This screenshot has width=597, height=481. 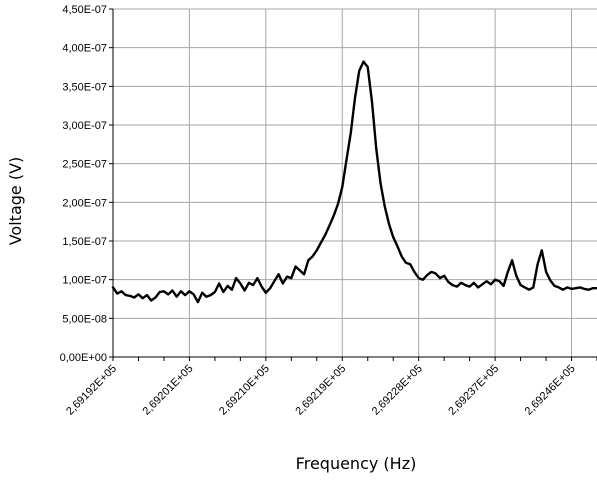 I want to click on y-tick-label: 3,00E-07, so click(x=84, y=126).